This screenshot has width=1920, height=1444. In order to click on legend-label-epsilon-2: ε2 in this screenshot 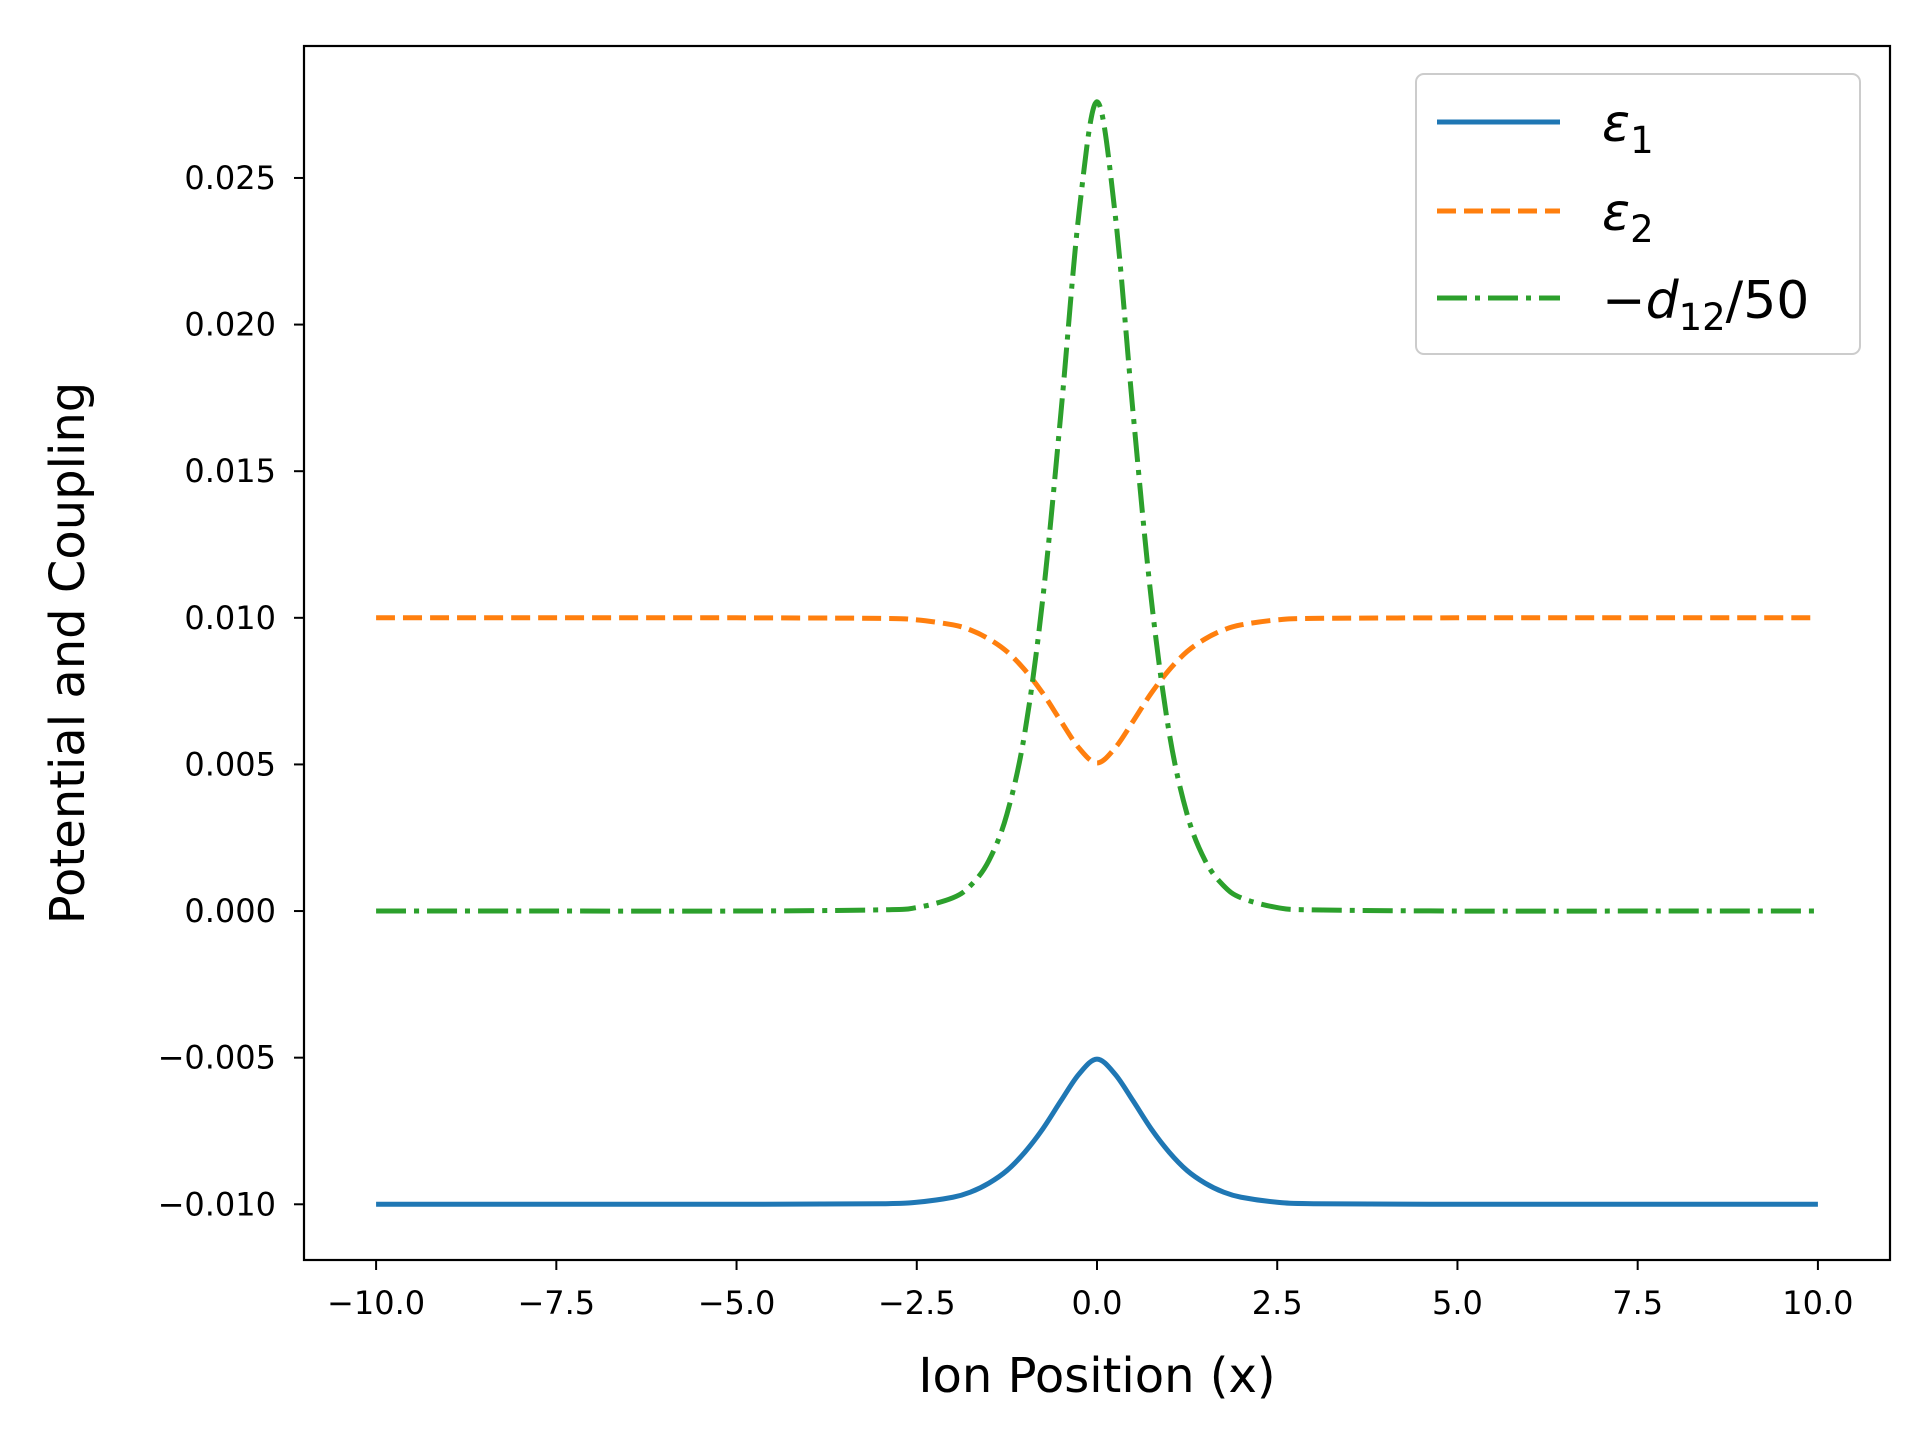, I will do `click(1628, 217)`.